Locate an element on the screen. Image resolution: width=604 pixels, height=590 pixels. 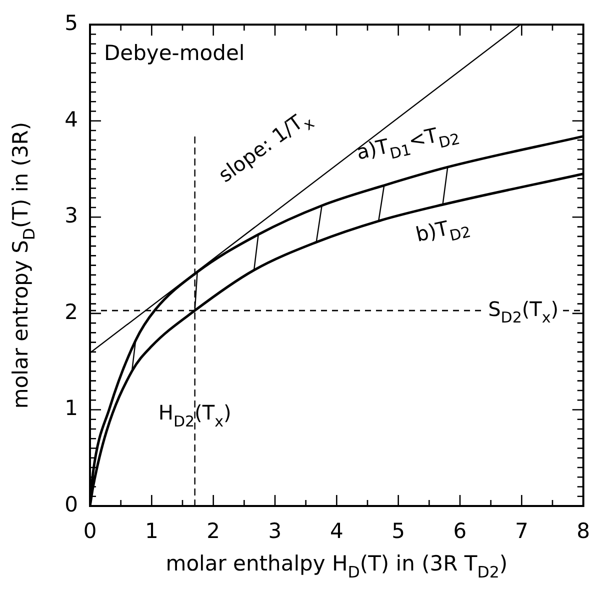
annotation: Debye-model is located at coordinates (174, 53).